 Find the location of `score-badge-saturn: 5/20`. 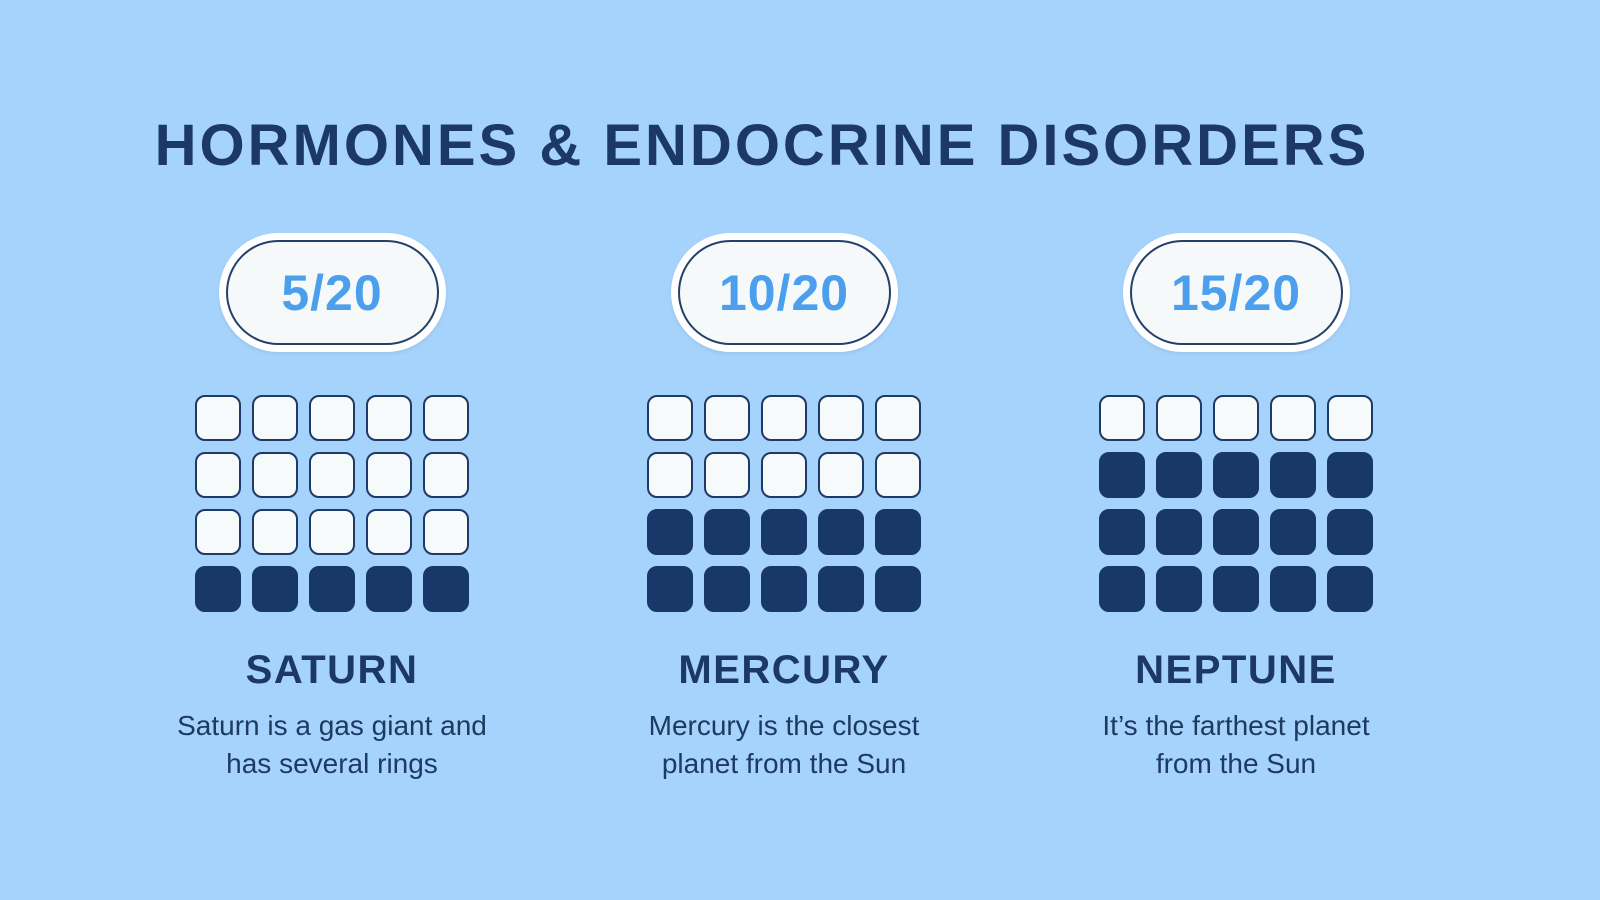

score-badge-saturn: 5/20 is located at coordinates (332, 292).